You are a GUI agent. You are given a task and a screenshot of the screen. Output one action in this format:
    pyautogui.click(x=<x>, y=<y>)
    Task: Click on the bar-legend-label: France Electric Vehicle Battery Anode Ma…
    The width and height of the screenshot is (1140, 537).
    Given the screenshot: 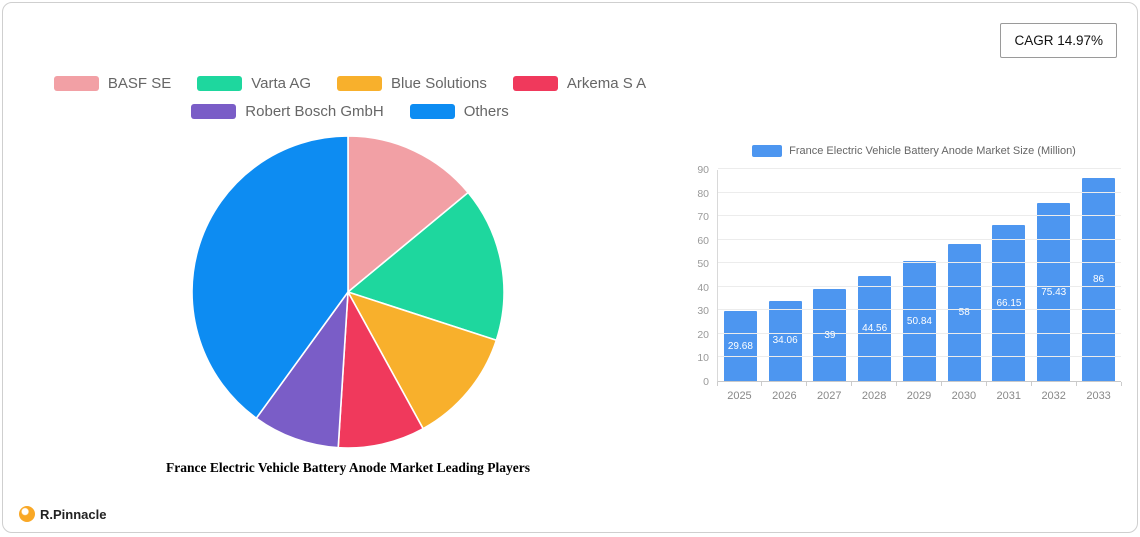 What is the action you would take?
    pyautogui.click(x=932, y=151)
    